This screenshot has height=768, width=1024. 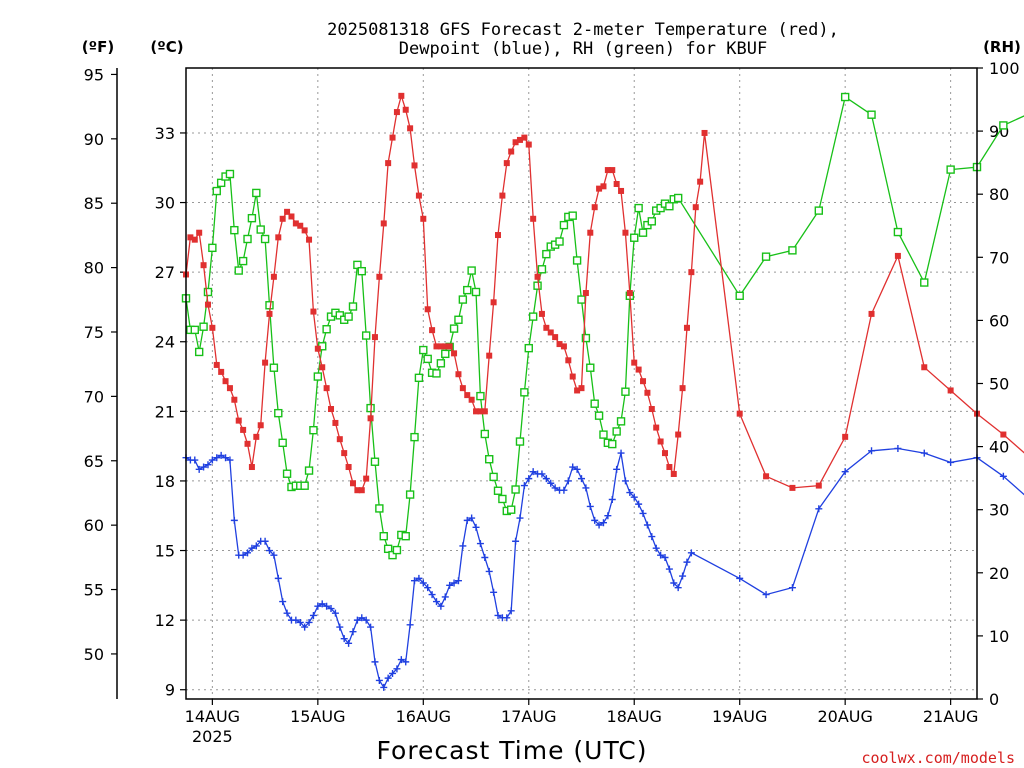 I want to click on celsius-tick-label: 12, so click(x=165, y=620).